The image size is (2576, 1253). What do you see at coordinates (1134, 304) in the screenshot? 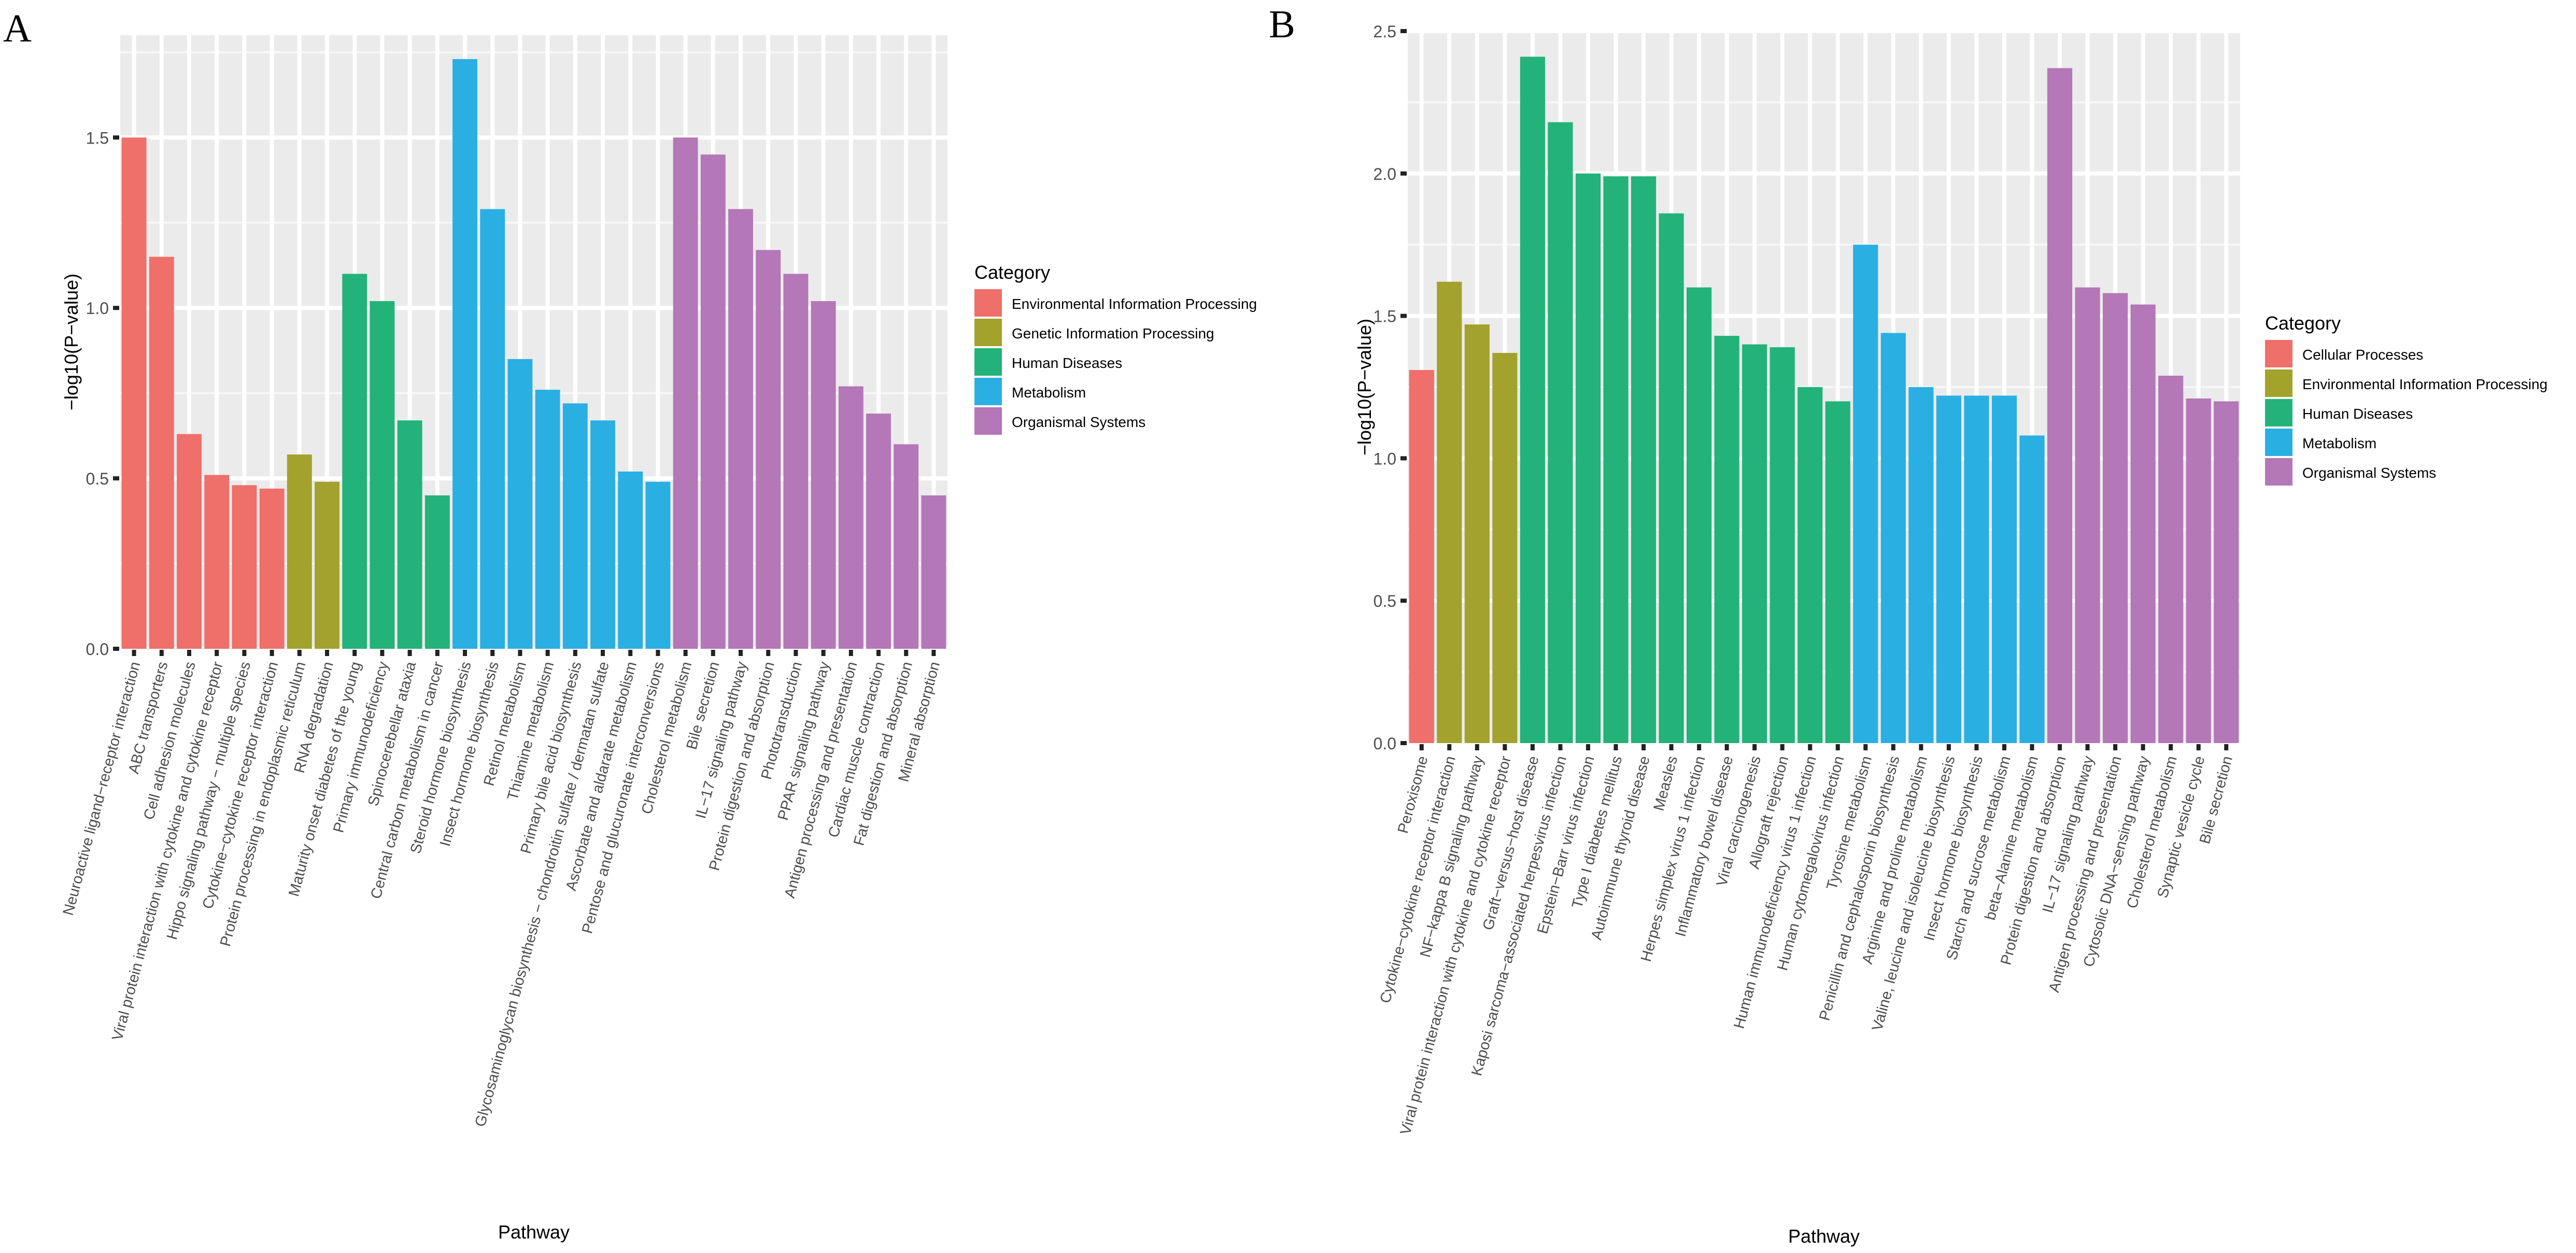
I see `legend-label: Environmental Information Processing` at bounding box center [1134, 304].